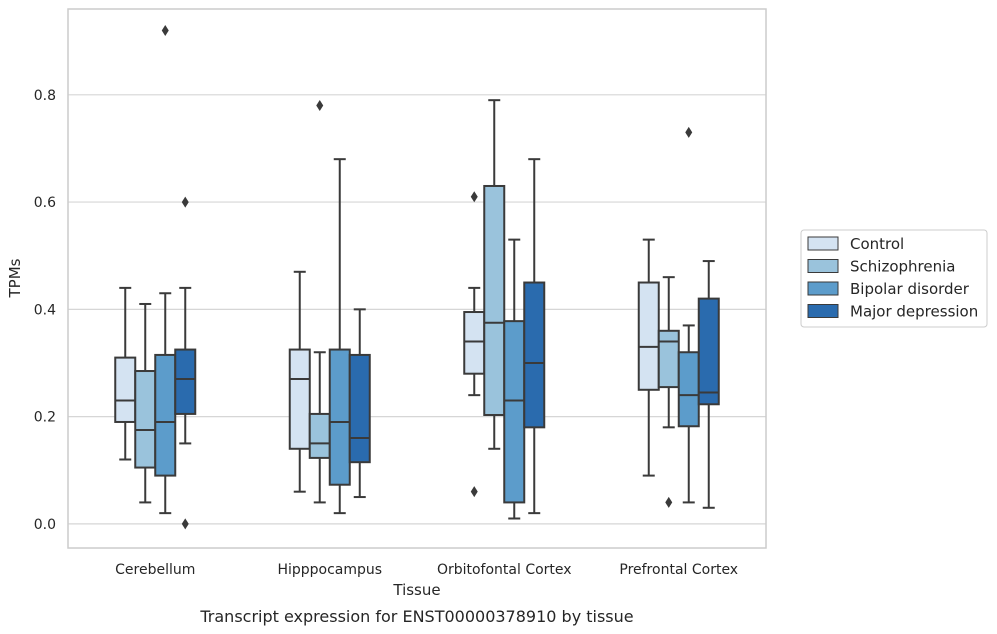  Describe the element at coordinates (504, 570) in the screenshot. I see `x-tick-label: Orbitofontal Cortex` at that location.